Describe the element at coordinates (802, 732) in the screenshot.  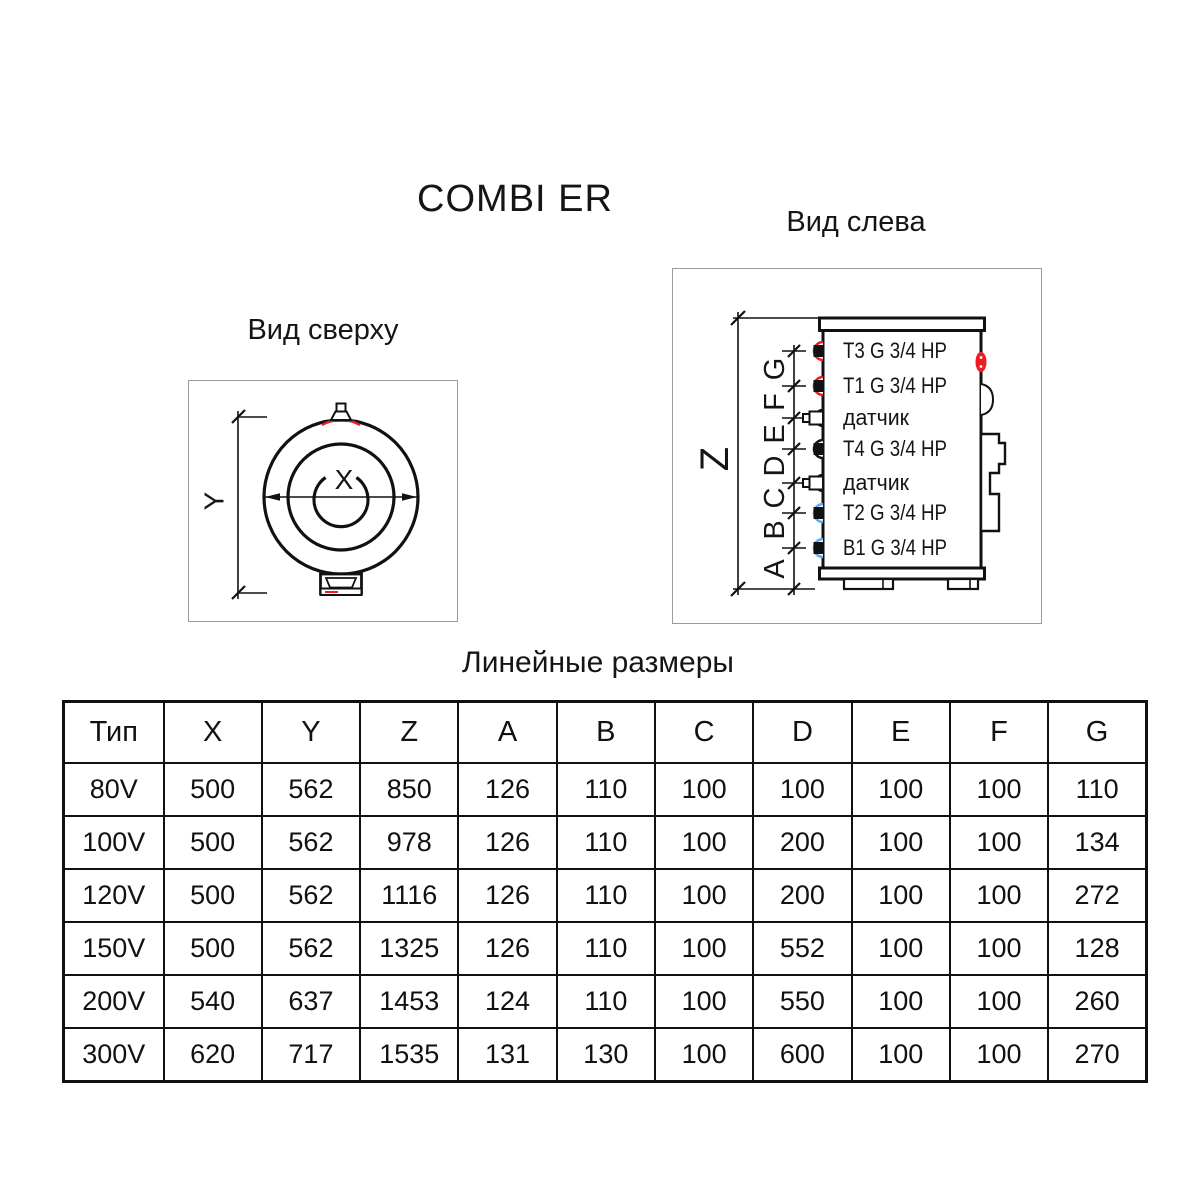
I see `col-header-d: D` at that location.